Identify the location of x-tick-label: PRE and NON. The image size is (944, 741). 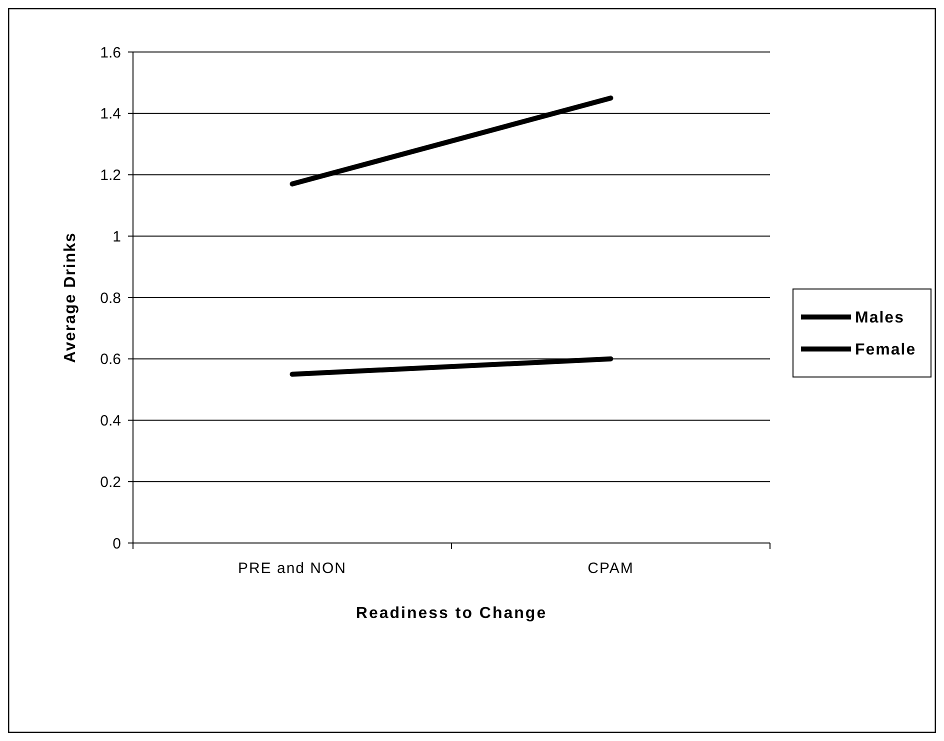
(292, 568).